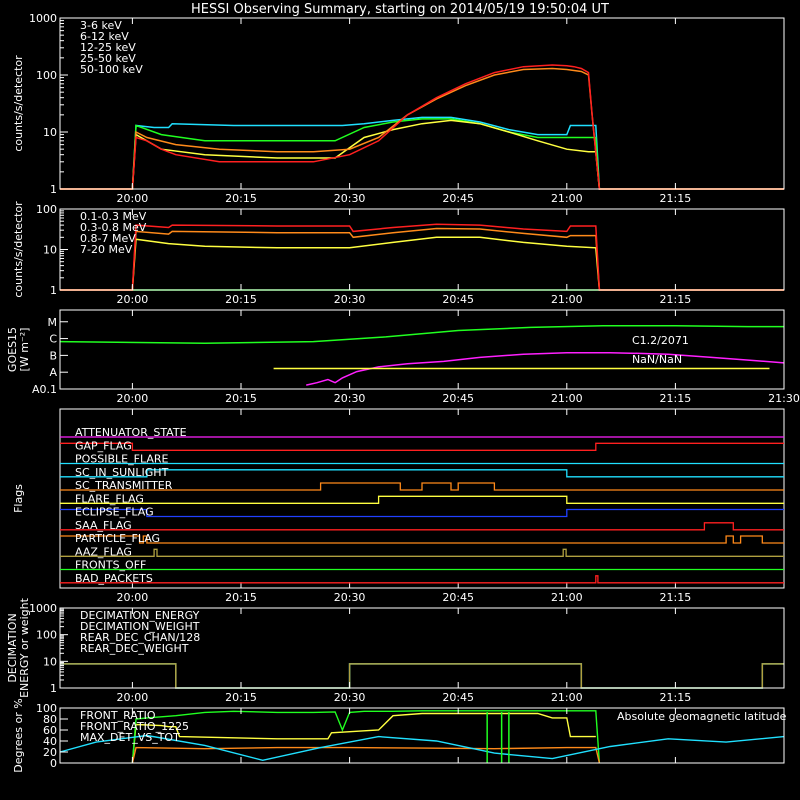 This screenshot has width=800, height=800. Describe the element at coordinates (104, 36) in the screenshot. I see `lo-energy-legend-entry: 6-12 keV` at that location.